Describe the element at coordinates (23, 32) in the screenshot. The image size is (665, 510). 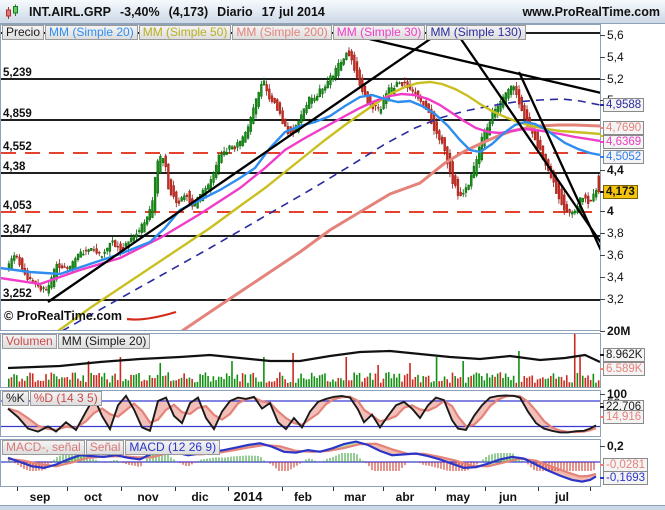
I see `legend-chip: Precio` at that location.